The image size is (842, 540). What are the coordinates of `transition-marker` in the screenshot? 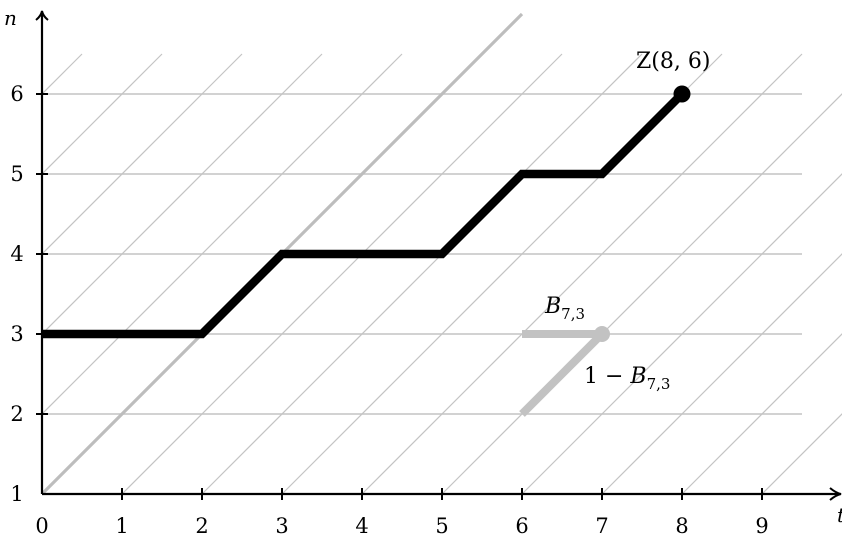 It's located at (564, 371).